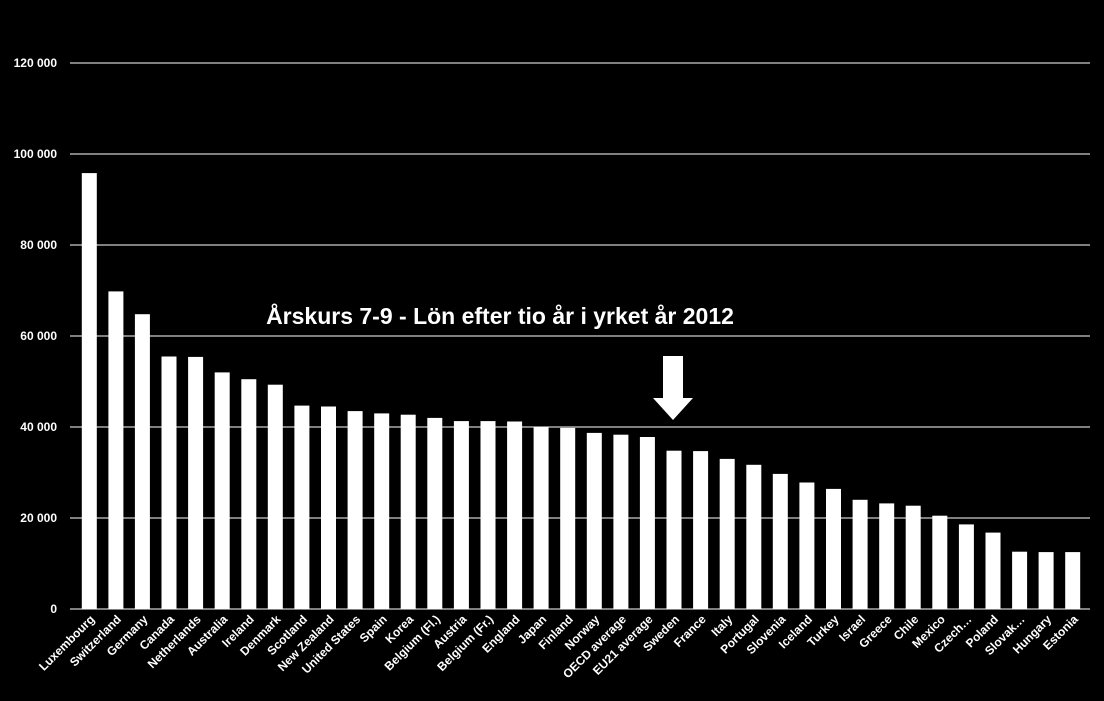 The image size is (1104, 701). Describe the element at coordinates (408, 511) in the screenshot. I see `bar-korea` at that location.